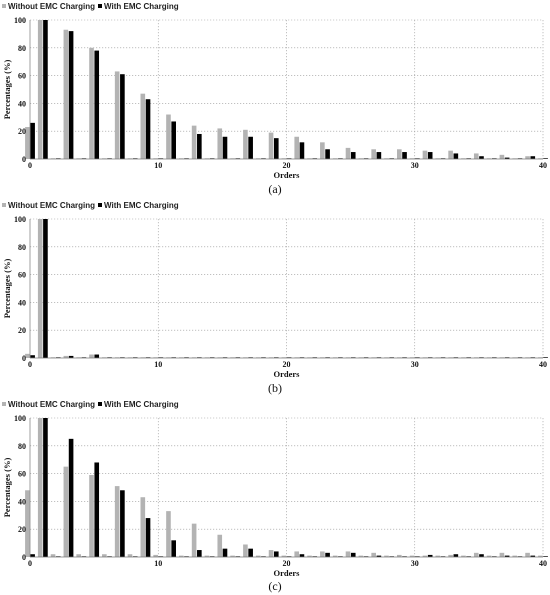 This screenshot has width=550, height=595. What do you see at coordinates (274, 189) in the screenshot?
I see `panel-caption: (a)` at bounding box center [274, 189].